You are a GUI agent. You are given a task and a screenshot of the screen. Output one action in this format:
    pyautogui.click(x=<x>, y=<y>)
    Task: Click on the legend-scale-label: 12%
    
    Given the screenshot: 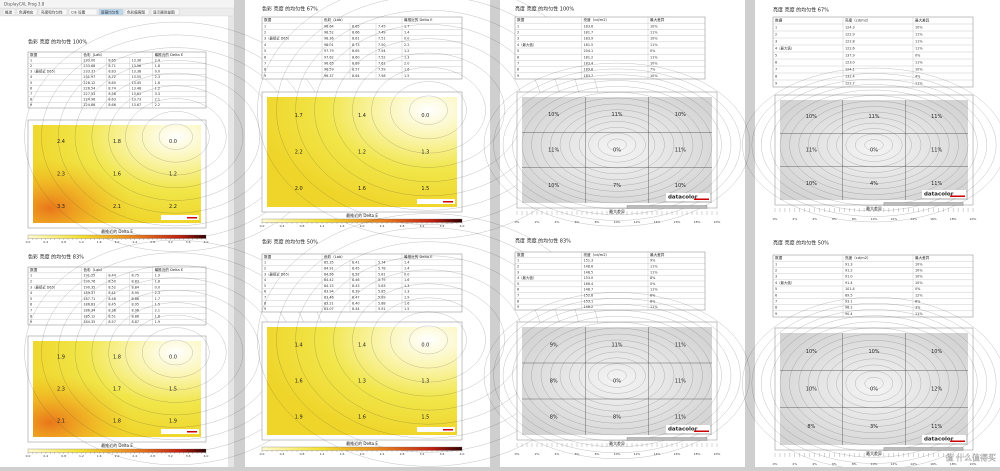 What is the action you would take?
    pyautogui.click(x=893, y=464)
    